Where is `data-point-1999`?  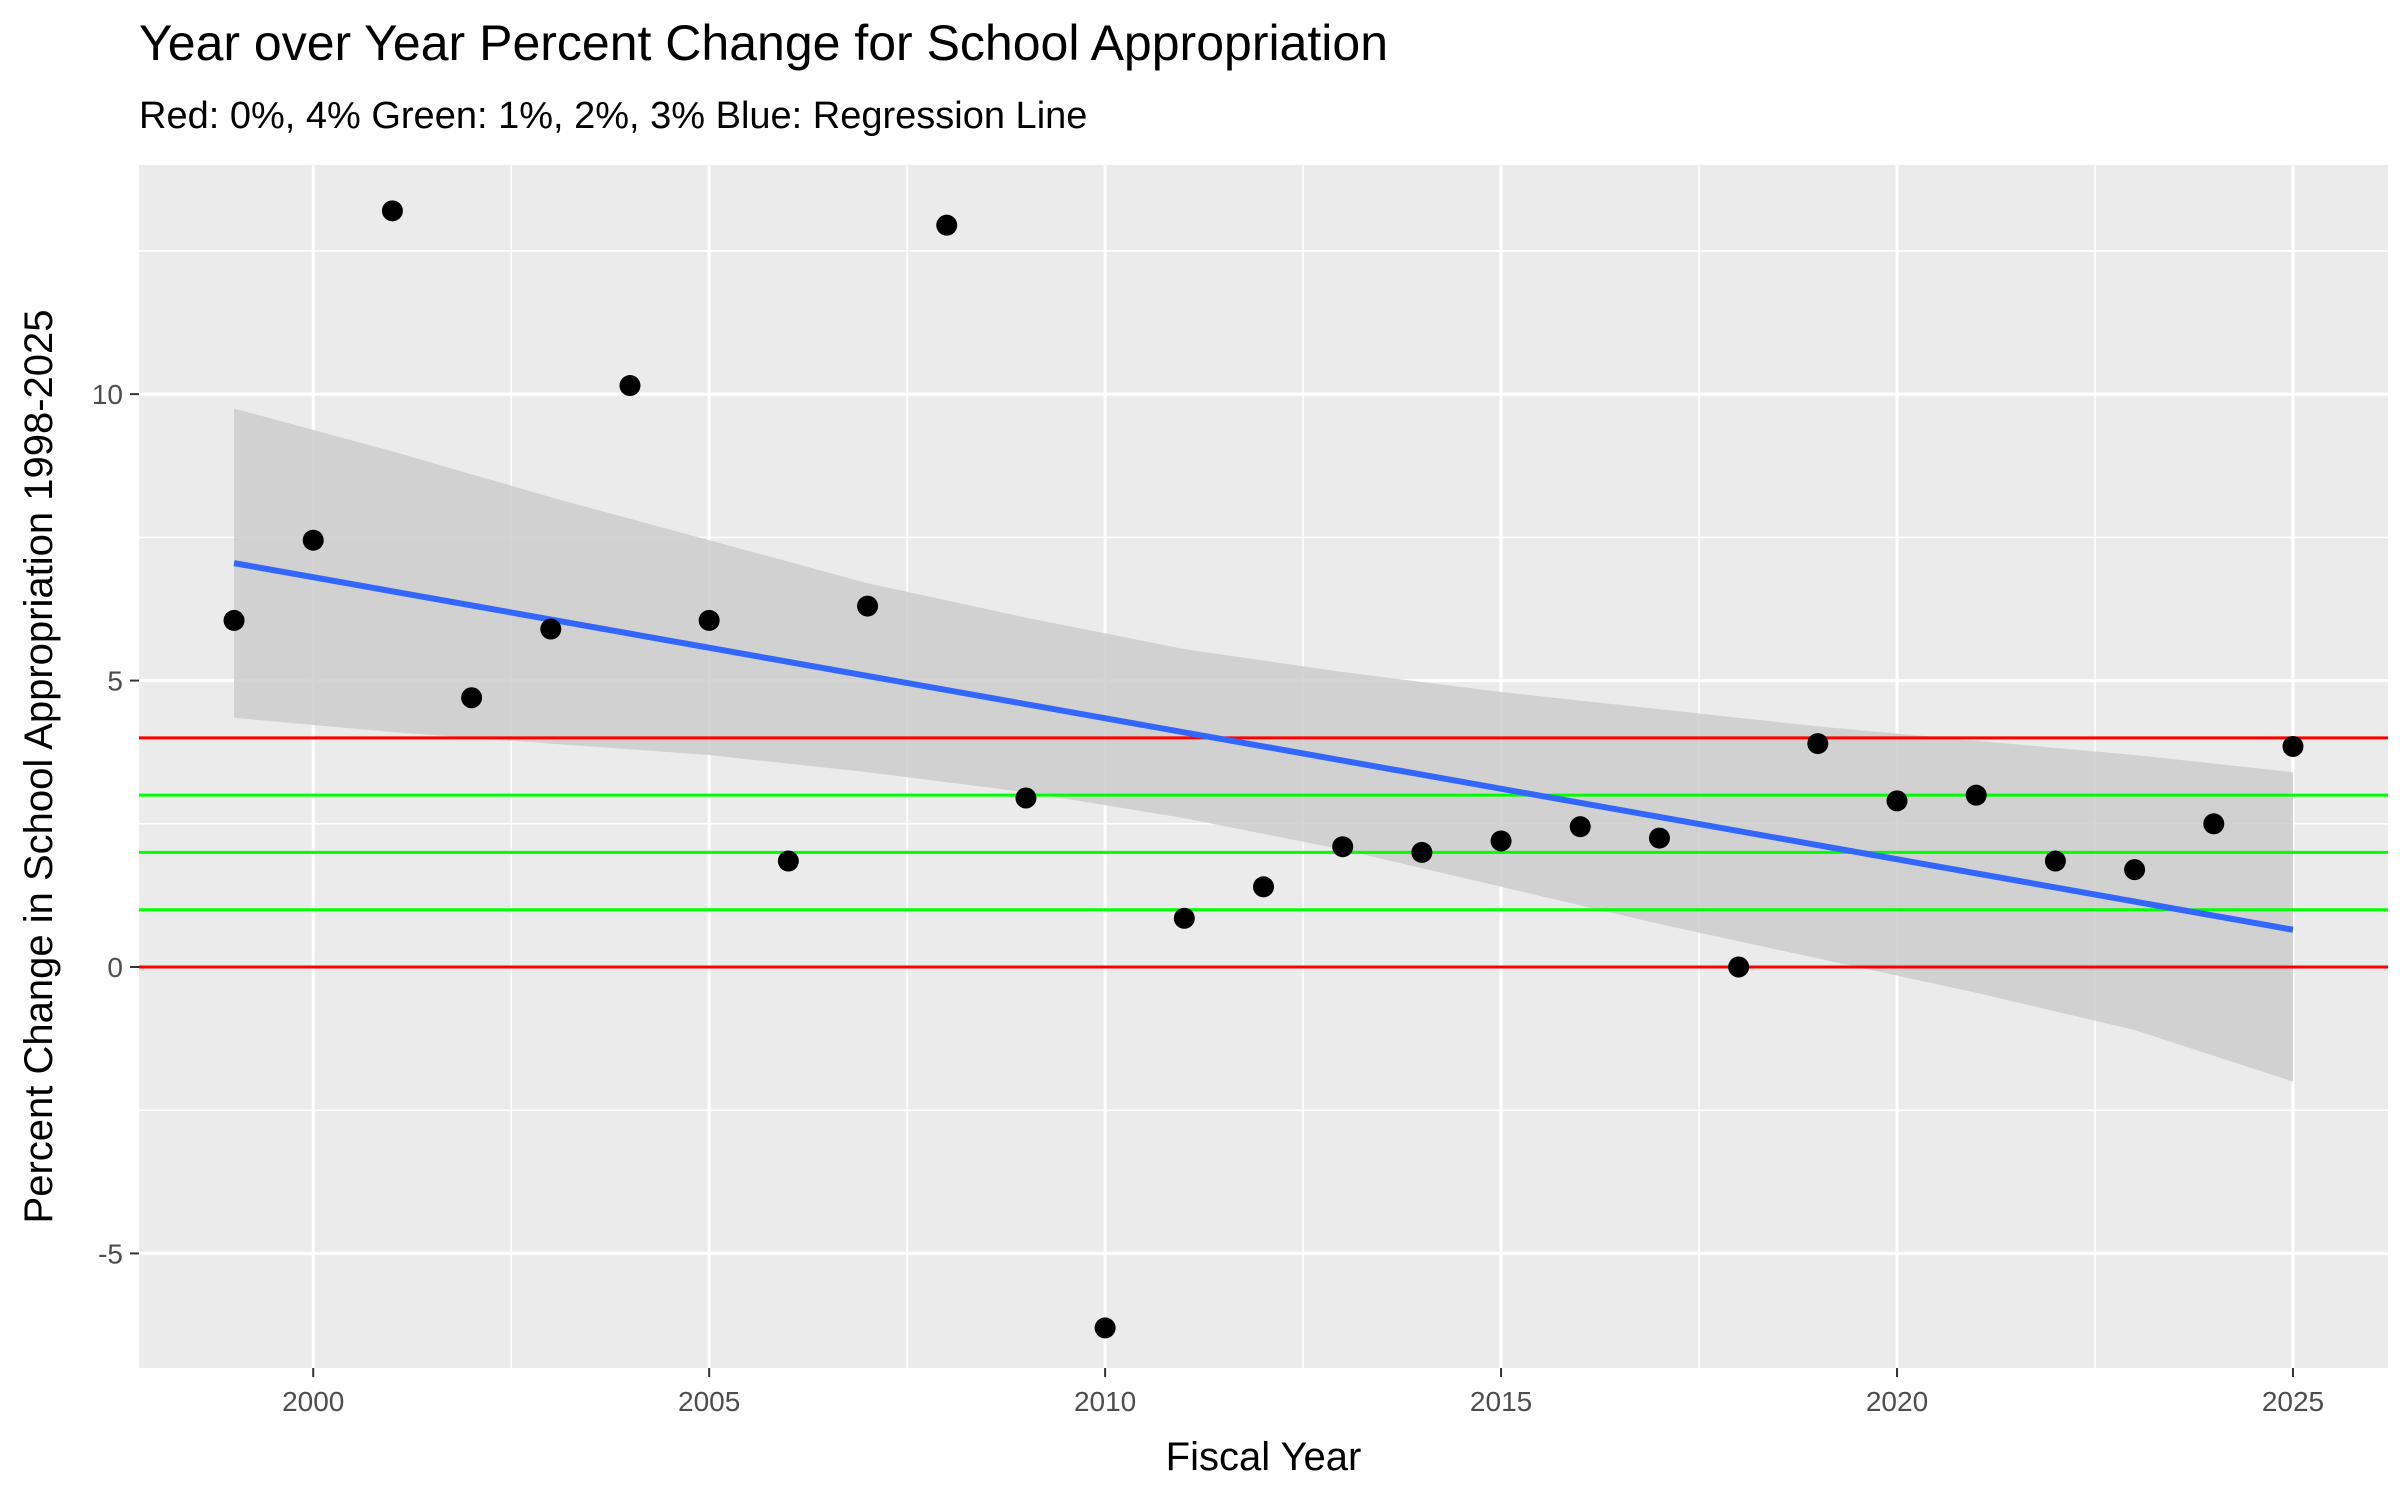 data-point-1999 is located at coordinates (234, 620).